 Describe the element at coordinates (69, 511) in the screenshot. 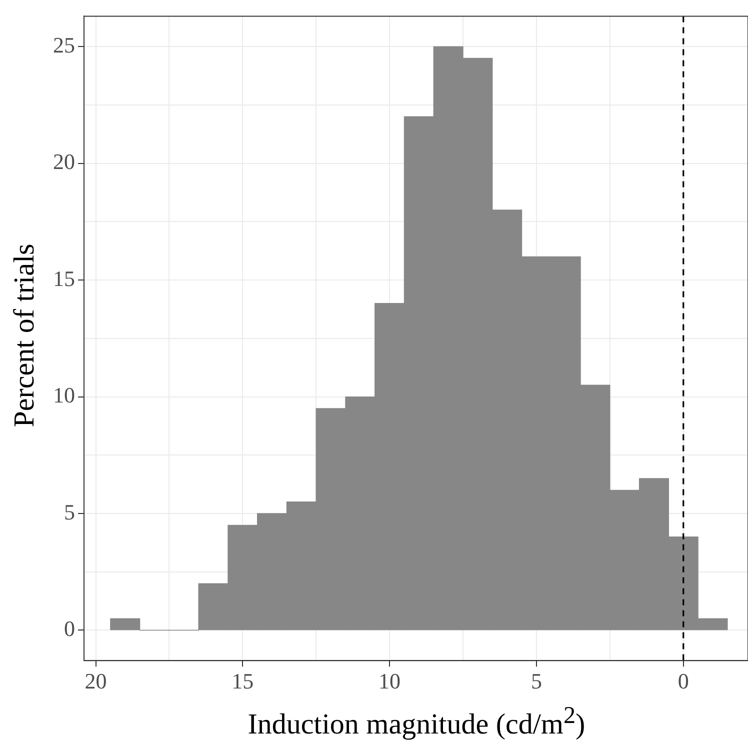

I see `y-tick-label: 5` at that location.